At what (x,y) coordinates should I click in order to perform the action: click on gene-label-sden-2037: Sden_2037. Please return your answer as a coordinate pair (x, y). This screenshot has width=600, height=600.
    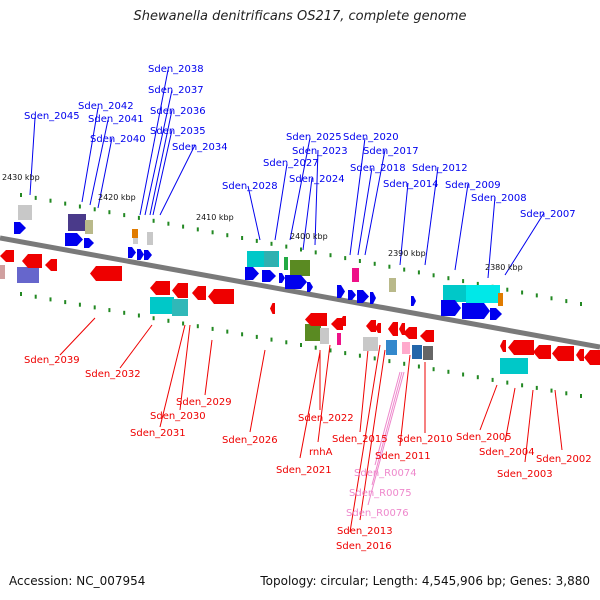
    Looking at the image, I should click on (176, 90).